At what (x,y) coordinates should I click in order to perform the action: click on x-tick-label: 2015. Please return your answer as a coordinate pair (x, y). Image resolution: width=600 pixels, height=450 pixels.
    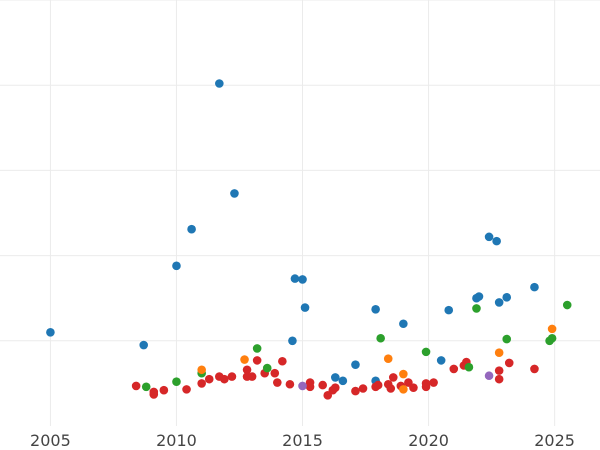
    Looking at the image, I should click on (302, 440).